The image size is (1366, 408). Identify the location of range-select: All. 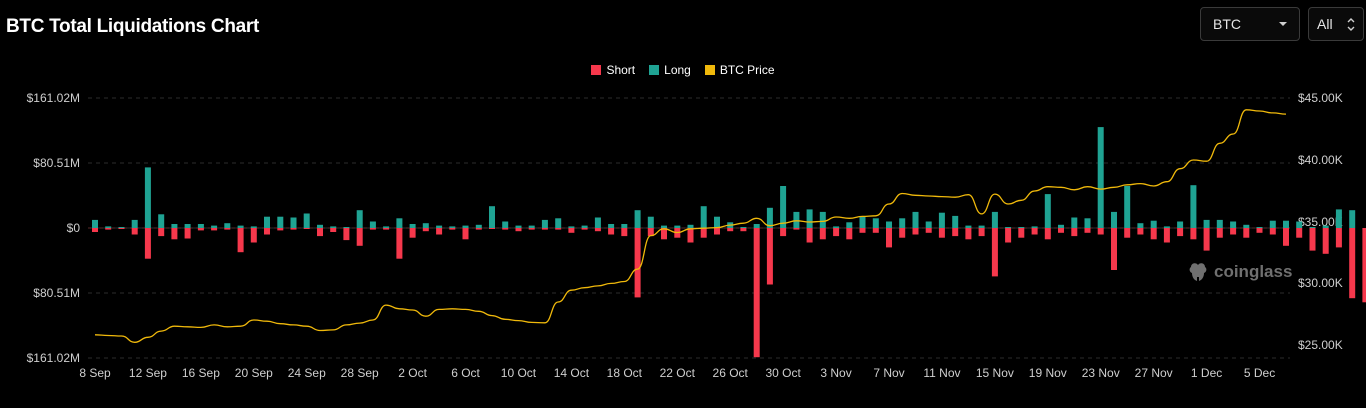
(1336, 24).